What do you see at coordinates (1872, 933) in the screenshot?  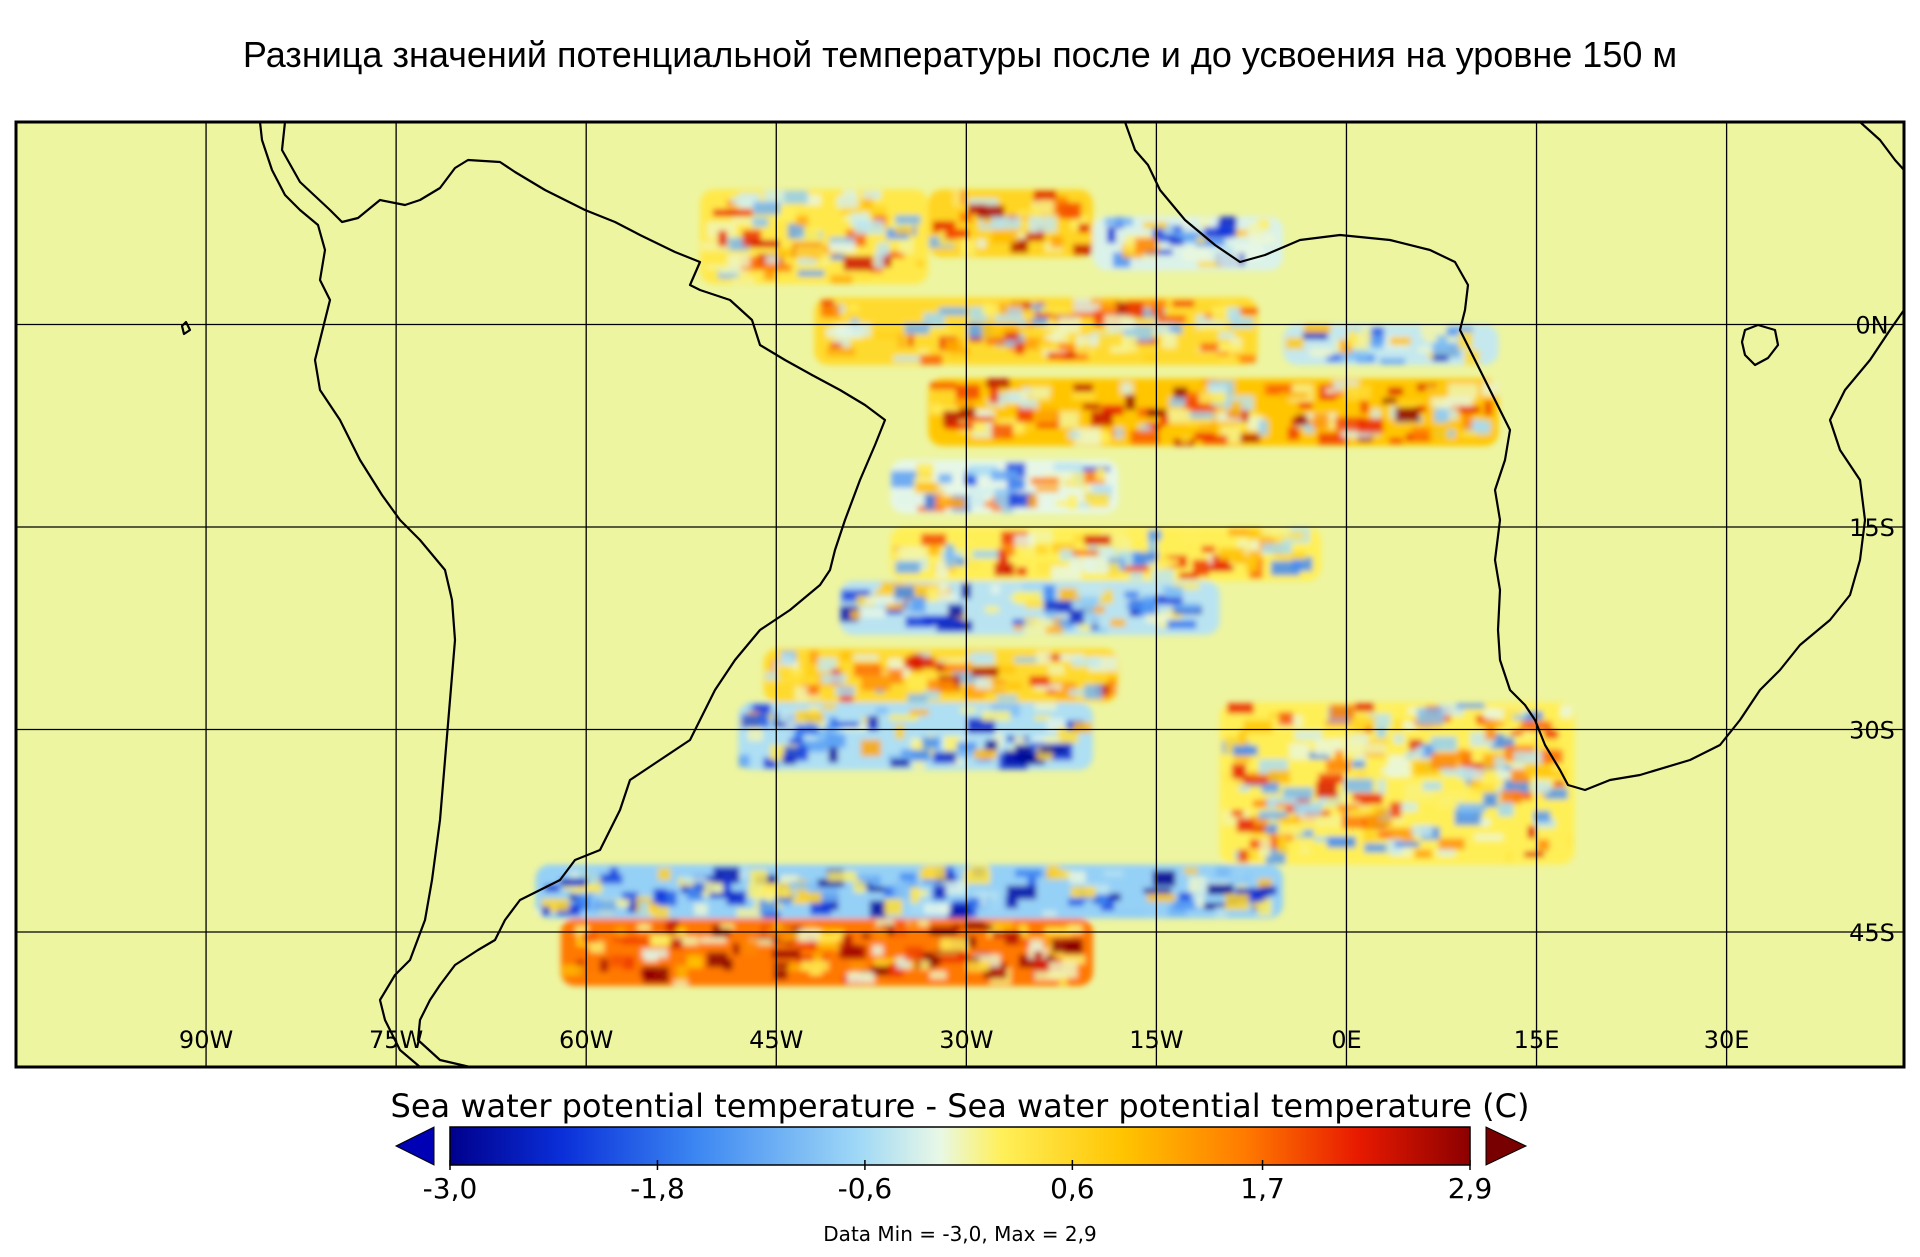 I see `latitude-label: 45S` at bounding box center [1872, 933].